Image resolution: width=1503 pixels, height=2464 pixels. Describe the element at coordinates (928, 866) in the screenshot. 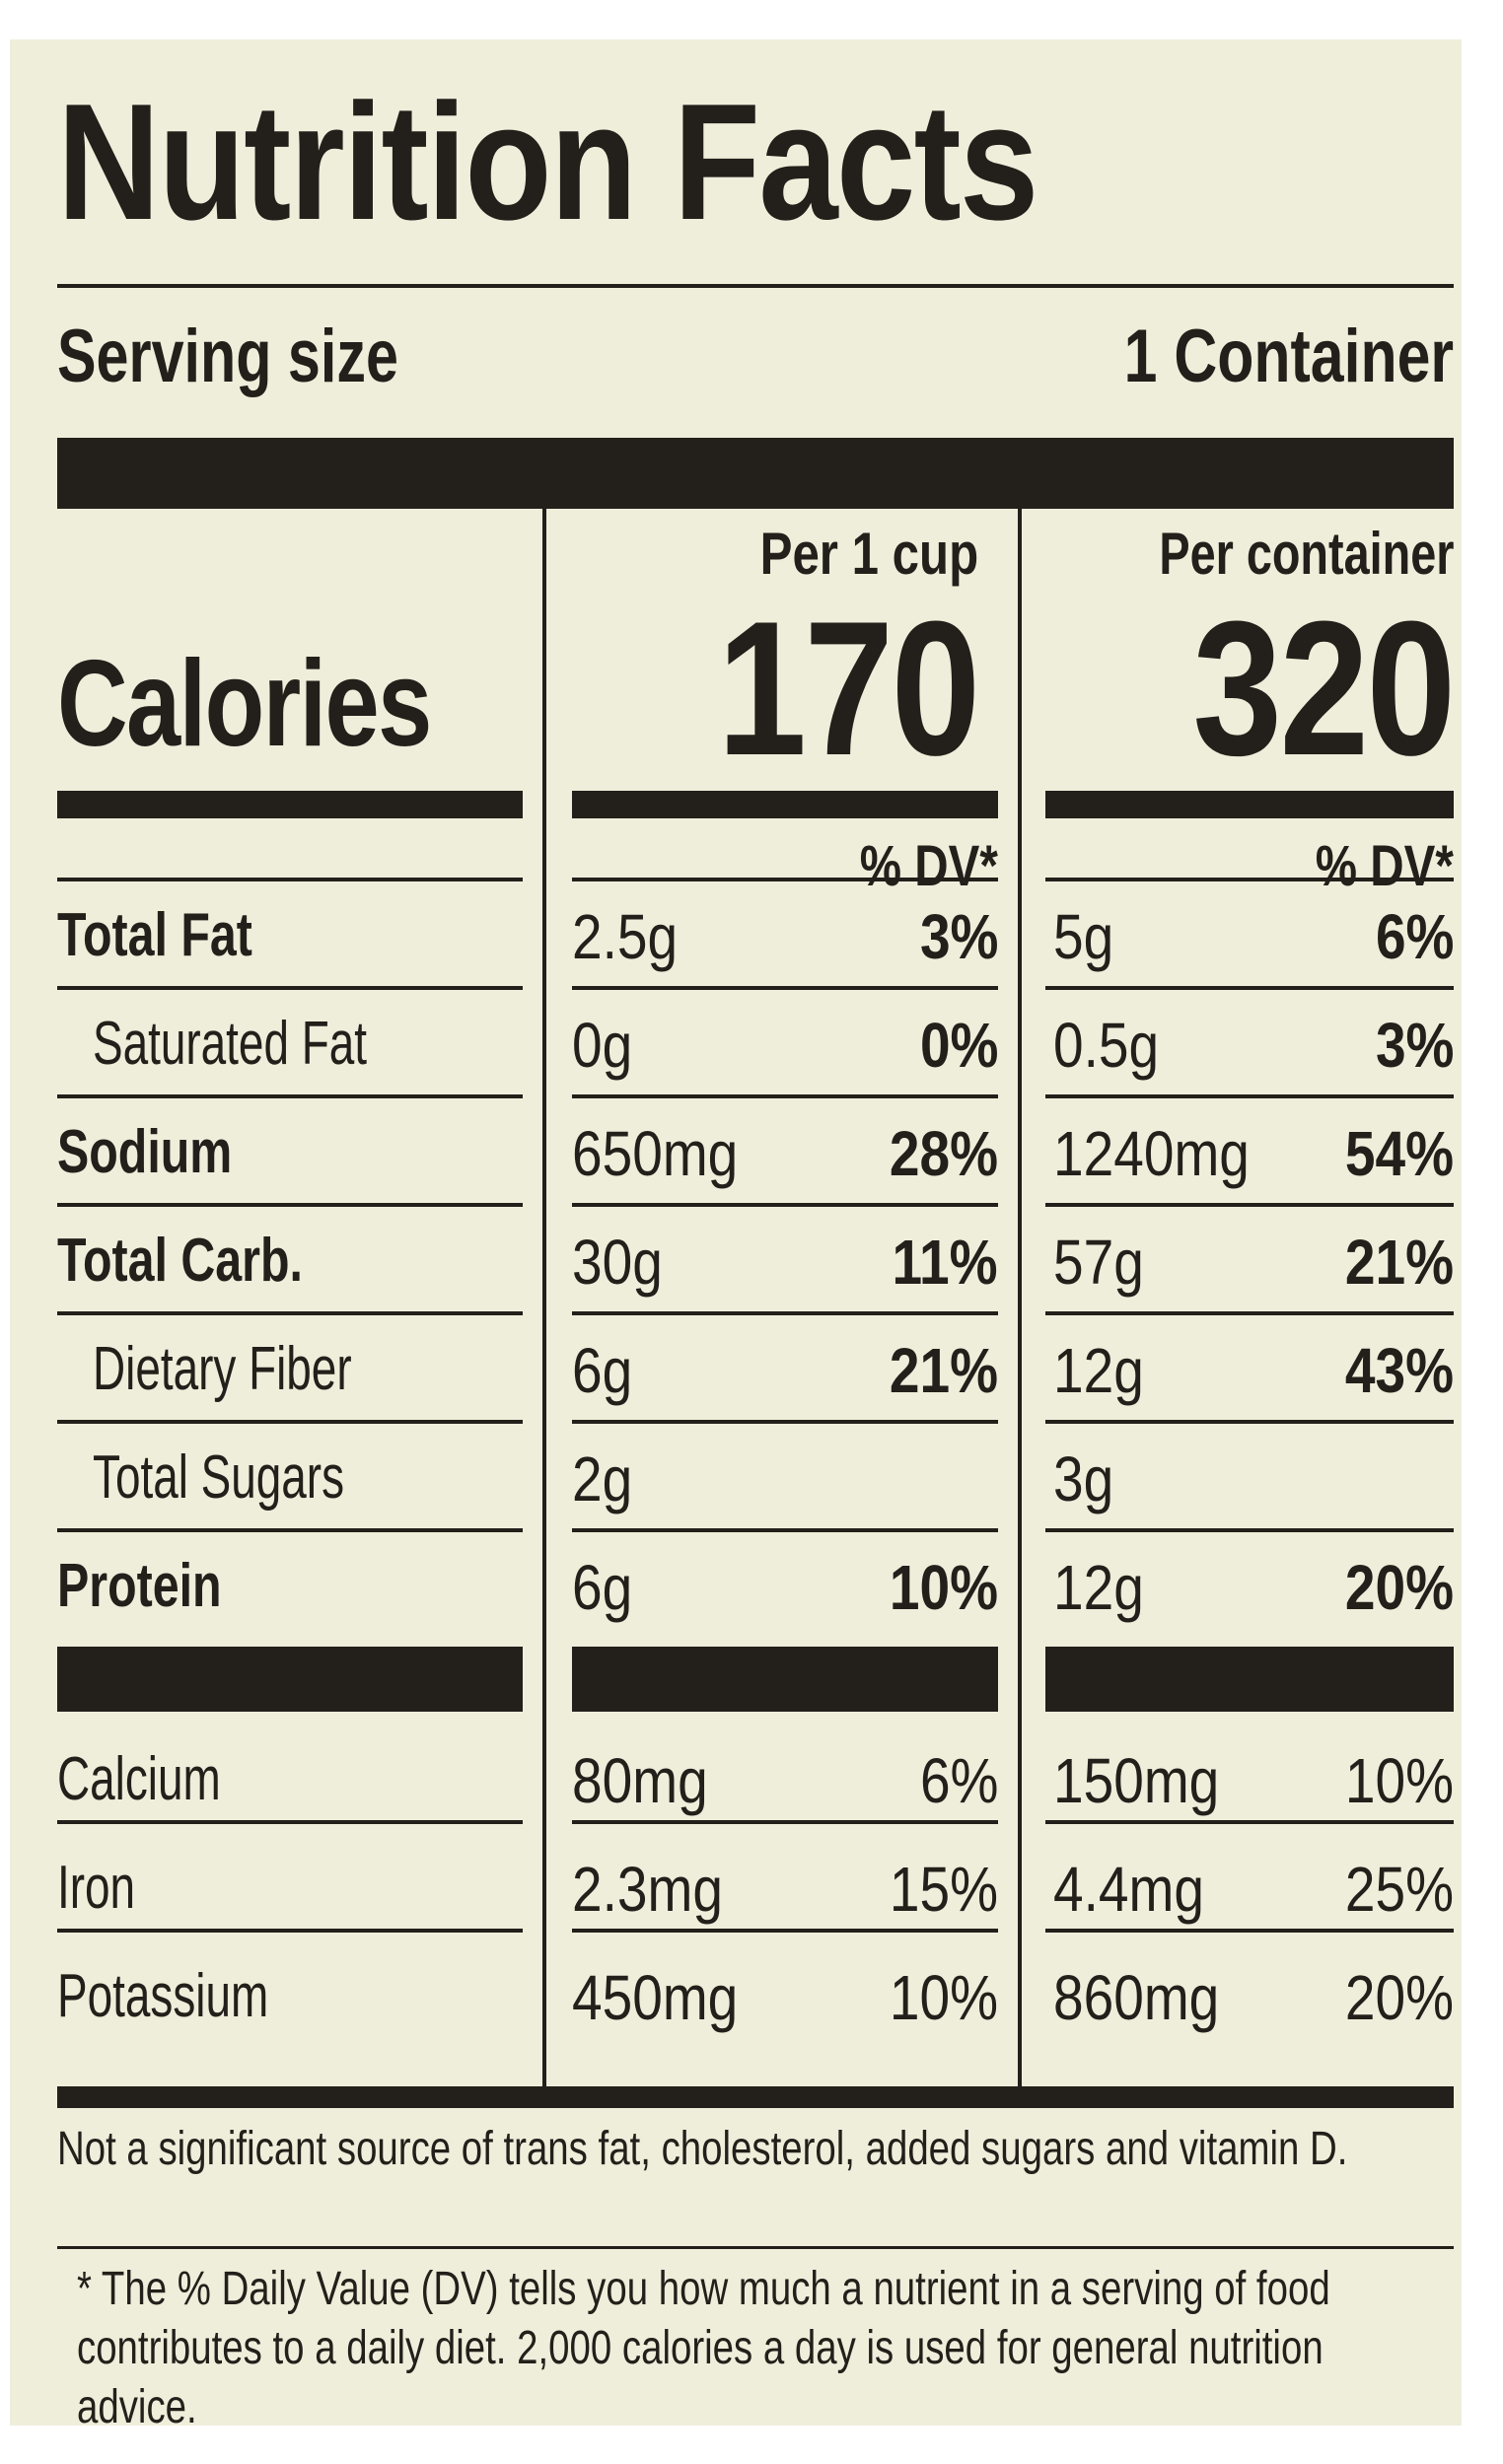

I see `dv-header-cup: % DV*` at that location.